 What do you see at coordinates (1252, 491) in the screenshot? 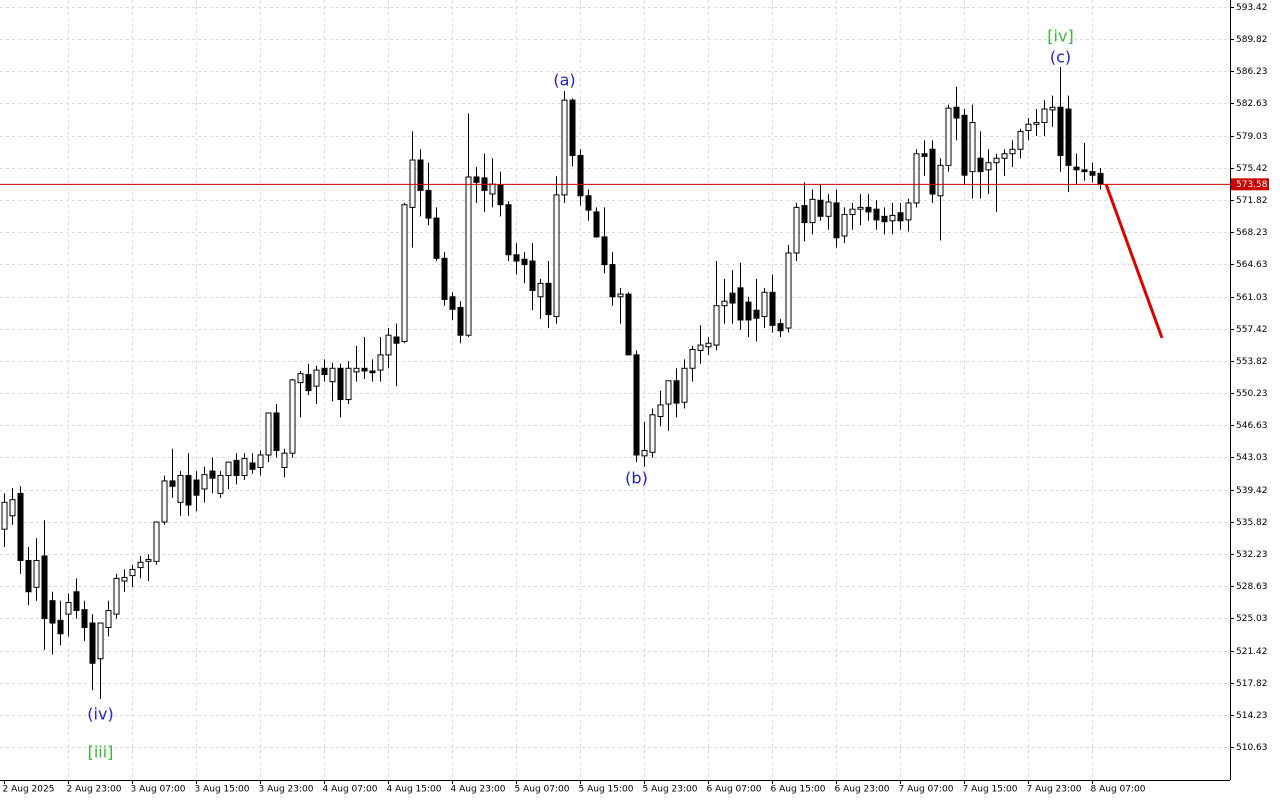
I see `y-tick-label: 539.42` at bounding box center [1252, 491].